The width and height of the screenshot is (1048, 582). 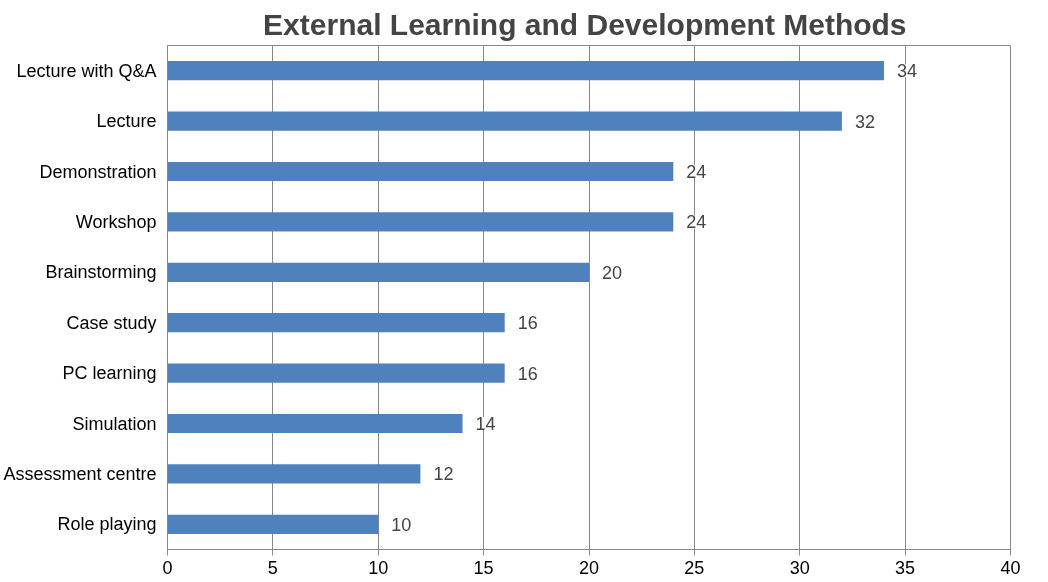 What do you see at coordinates (272, 567) in the screenshot?
I see `x-tick-label: 5` at bounding box center [272, 567].